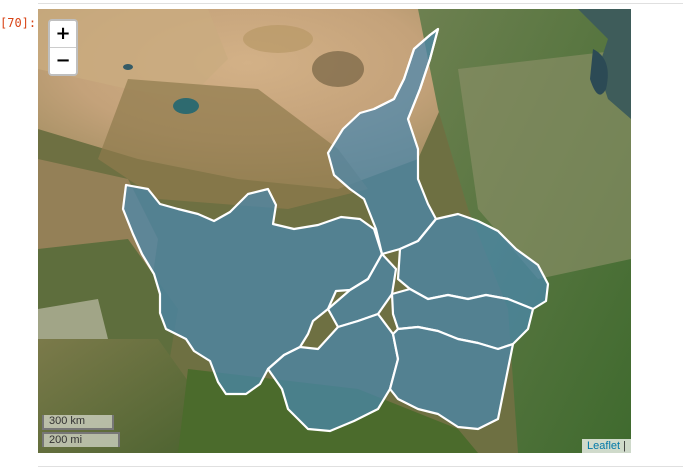 This screenshot has width=683, height=471. I want to click on zoom-in-button: +, so click(63, 34).